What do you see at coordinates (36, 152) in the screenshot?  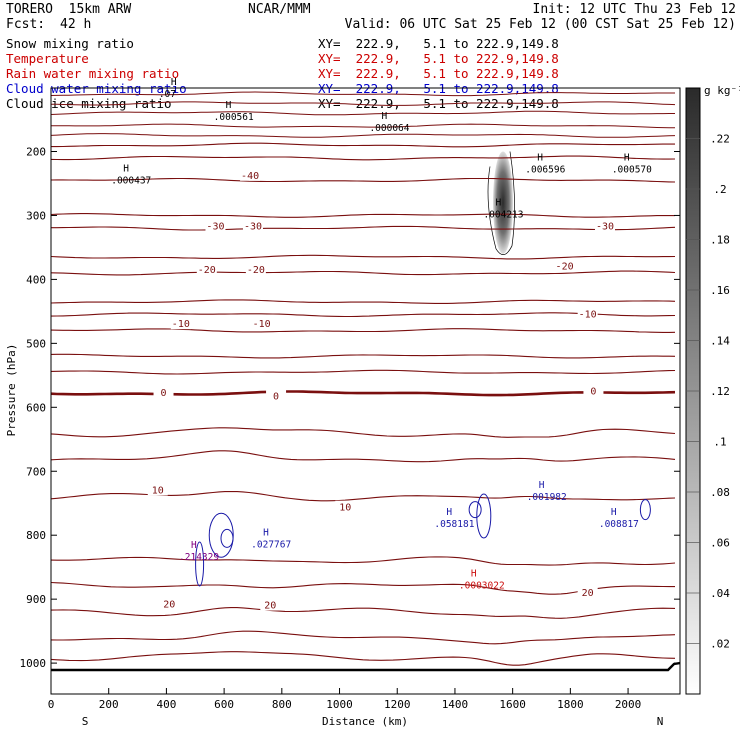 I see `y-tick-label: 200` at bounding box center [36, 152].